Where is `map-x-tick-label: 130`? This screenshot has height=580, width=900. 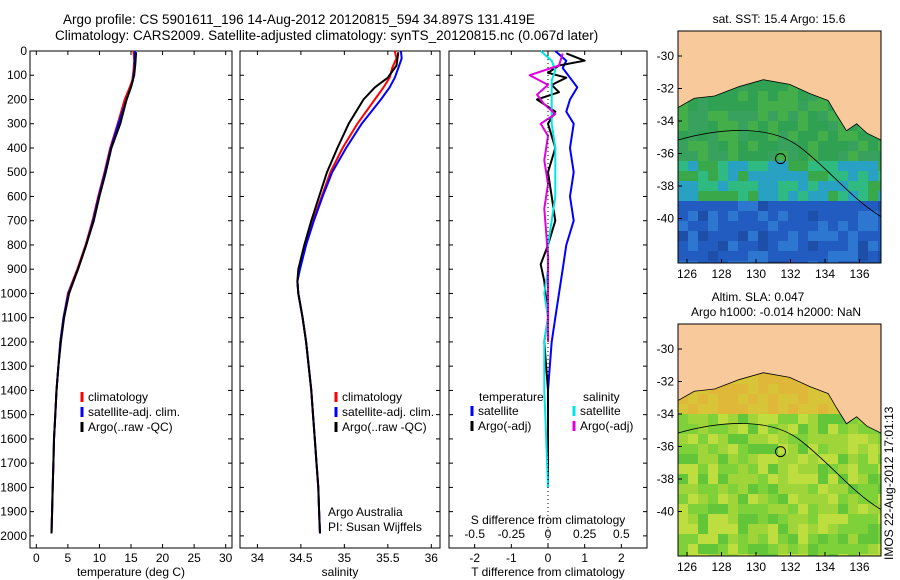 map-x-tick-label: 130 is located at coordinates (756, 567).